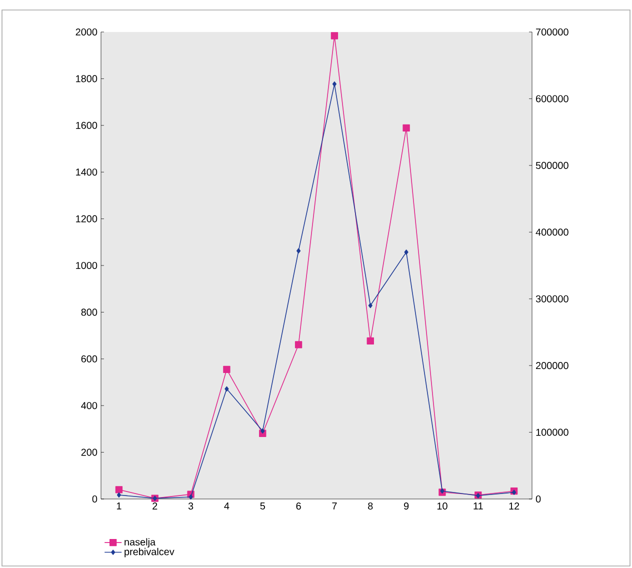  Describe the element at coordinates (140, 543) in the screenshot. I see `legend-label: naselja` at that location.